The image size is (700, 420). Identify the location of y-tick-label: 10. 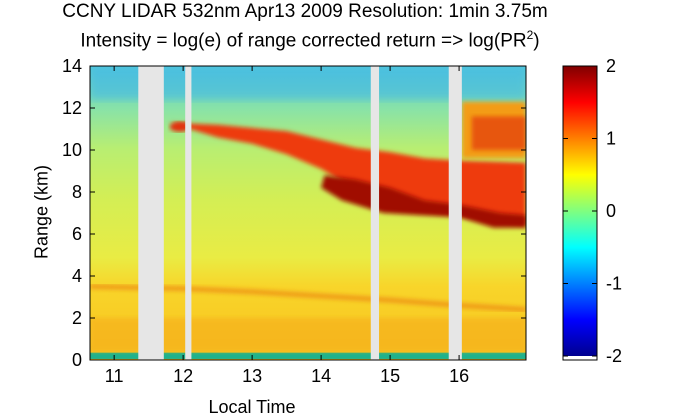
(72, 150).